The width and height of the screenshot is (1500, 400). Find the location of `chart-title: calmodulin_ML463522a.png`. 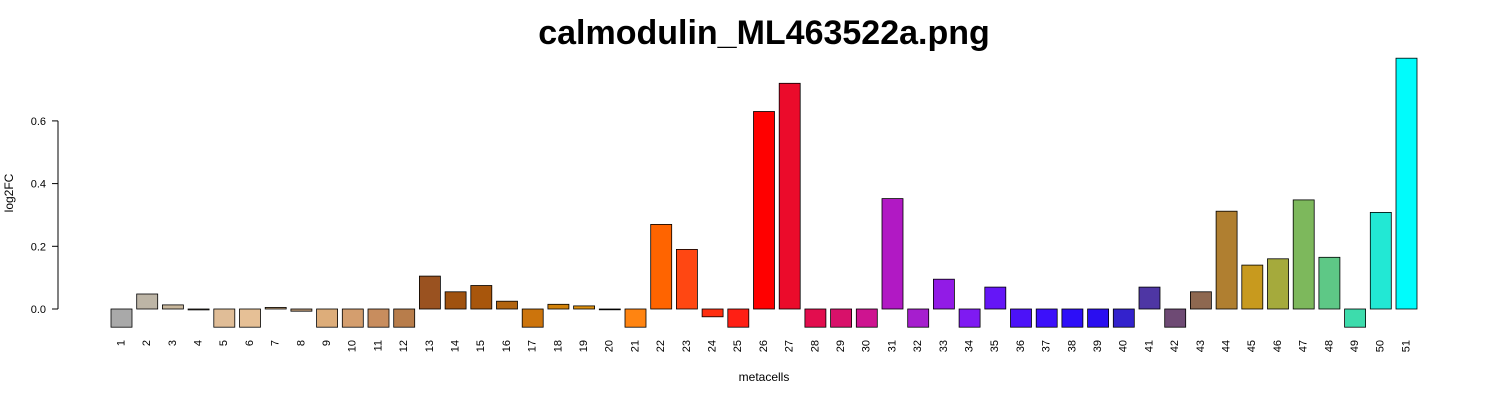

chart-title: calmodulin_ML463522a.png is located at coordinates (764, 33).